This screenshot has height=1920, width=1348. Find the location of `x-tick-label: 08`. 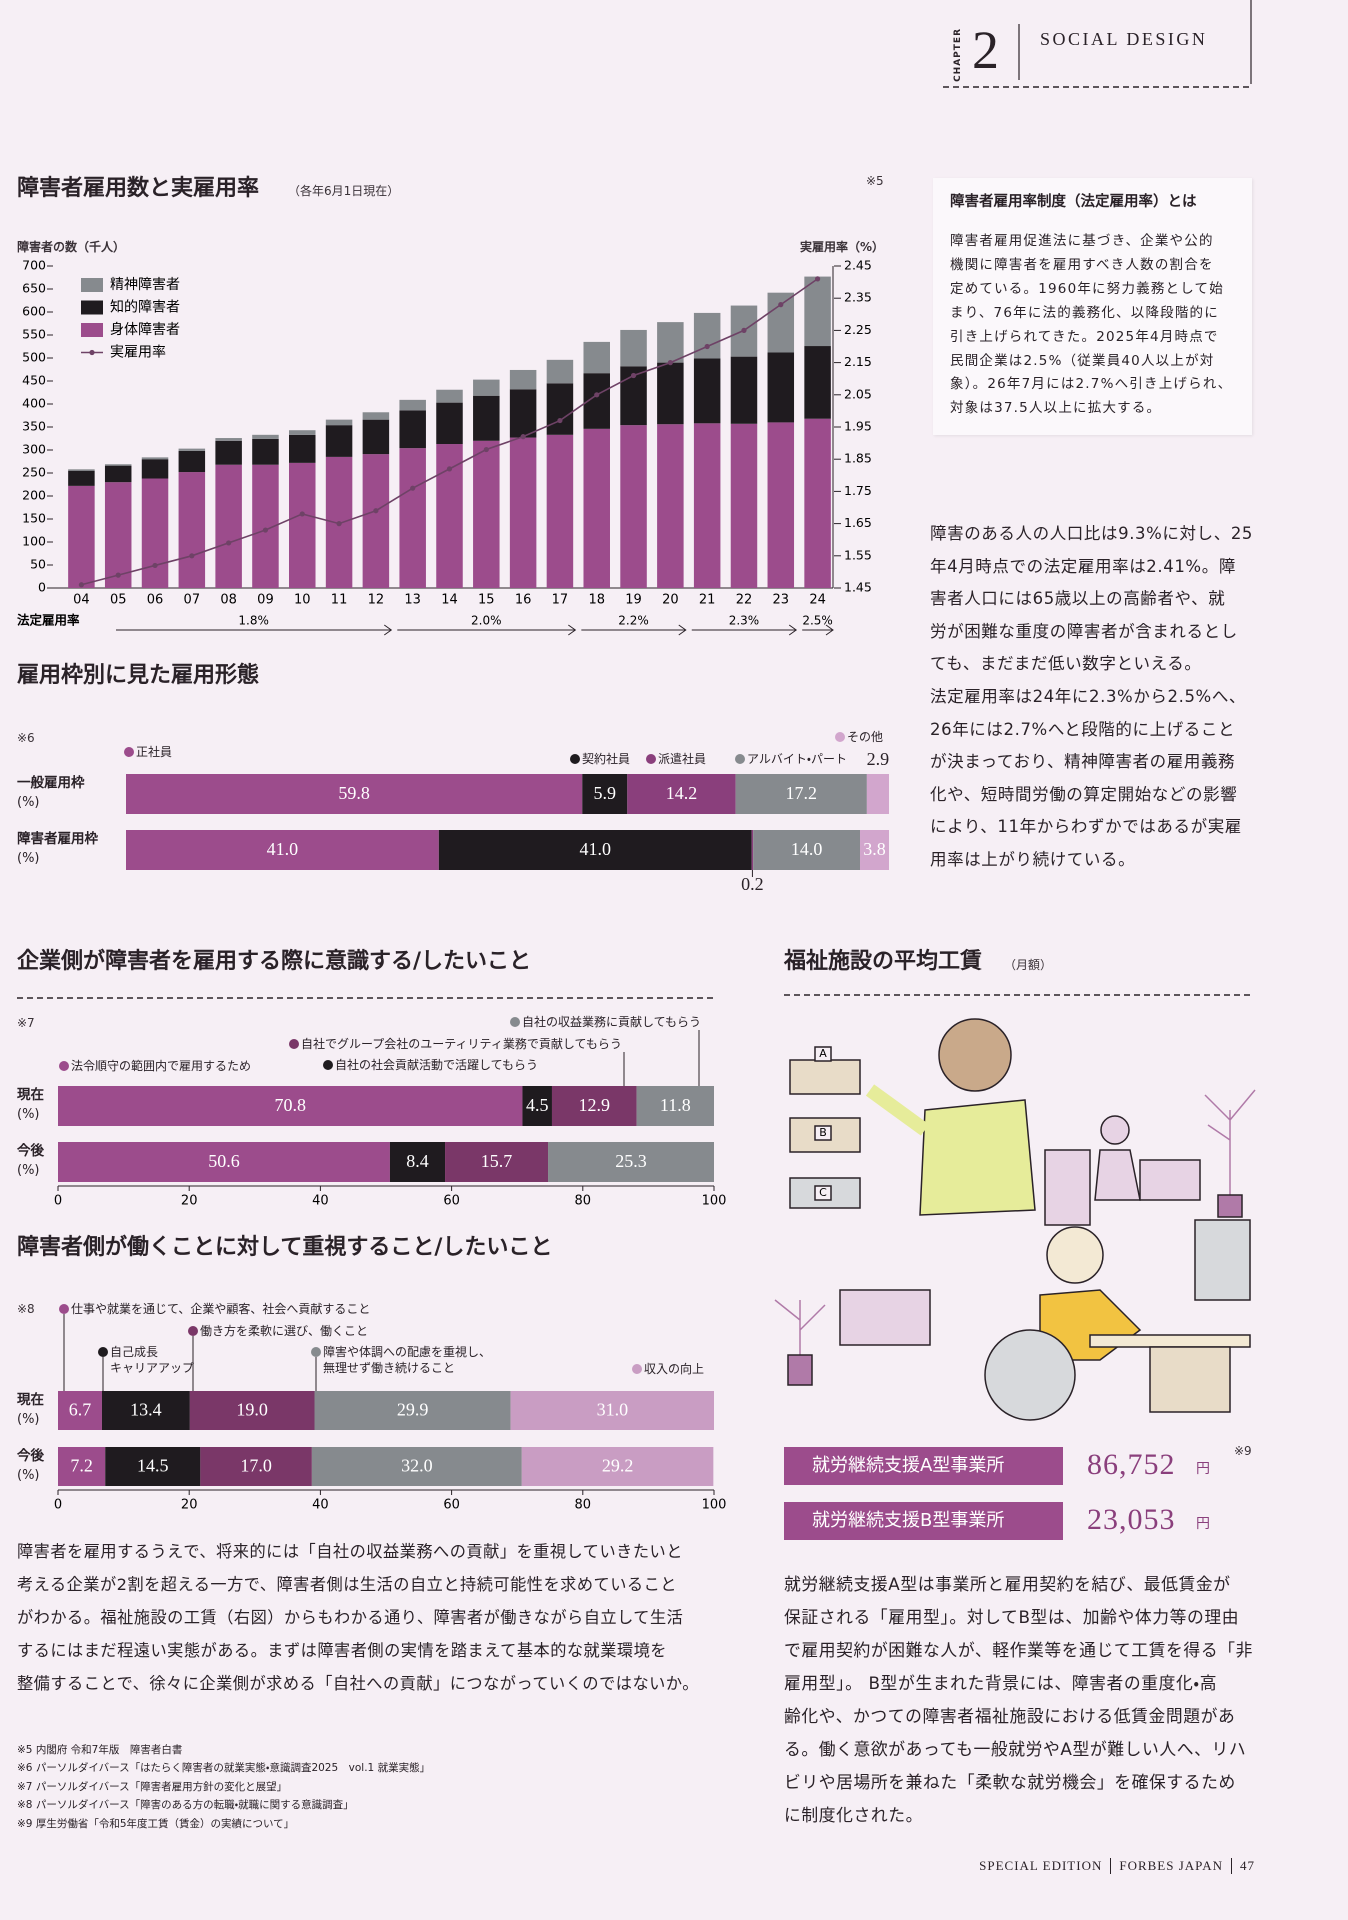

x-tick-label: 08 is located at coordinates (228, 600).